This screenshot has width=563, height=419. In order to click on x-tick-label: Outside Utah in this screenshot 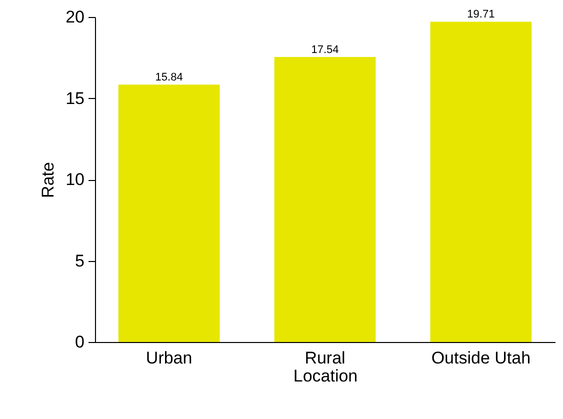, I will do `click(481, 358)`.